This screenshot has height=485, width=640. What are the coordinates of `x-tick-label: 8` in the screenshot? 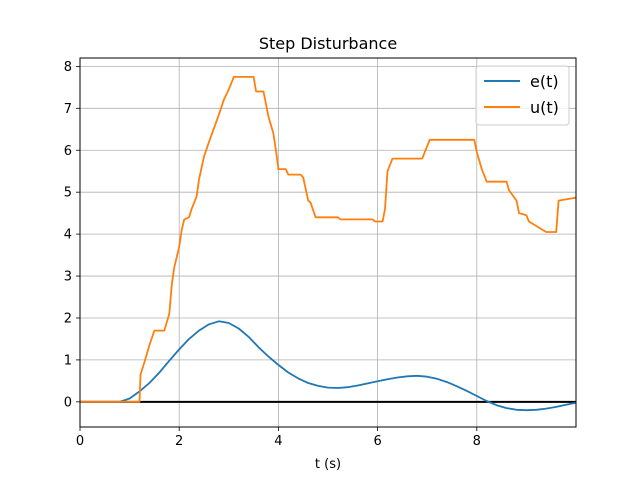 It's located at (477, 441).